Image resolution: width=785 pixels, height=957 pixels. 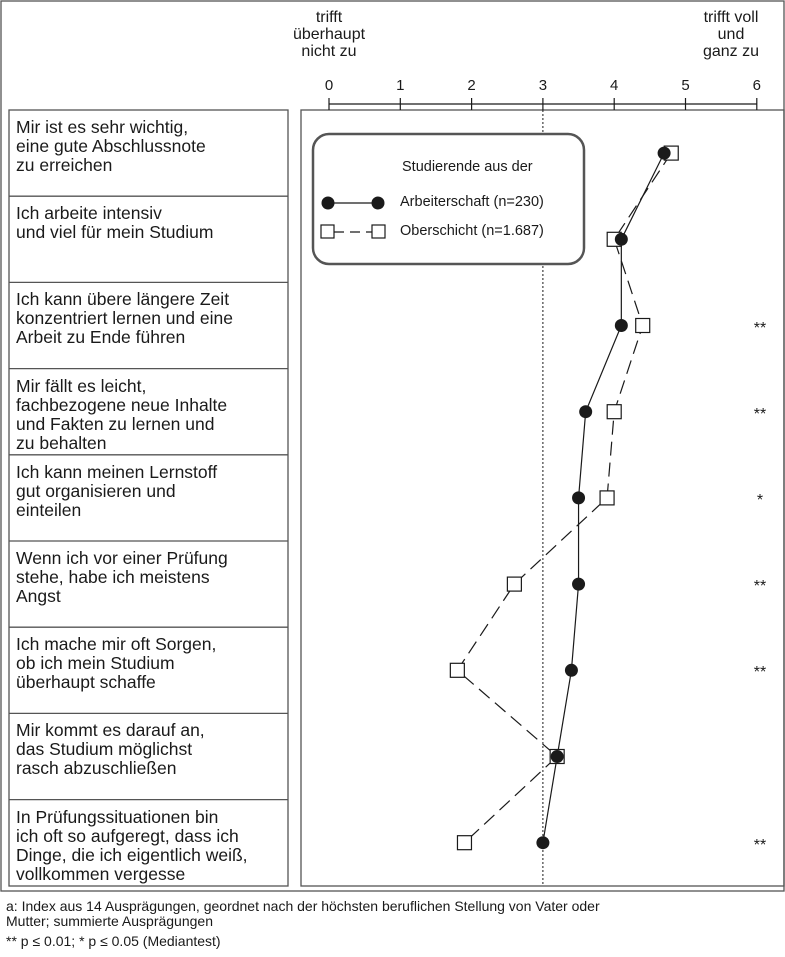 I want to click on footnote-significance: ** p ≤ 0.01; * p ≤ 0.05 (Mediantest), so click(x=113, y=941).